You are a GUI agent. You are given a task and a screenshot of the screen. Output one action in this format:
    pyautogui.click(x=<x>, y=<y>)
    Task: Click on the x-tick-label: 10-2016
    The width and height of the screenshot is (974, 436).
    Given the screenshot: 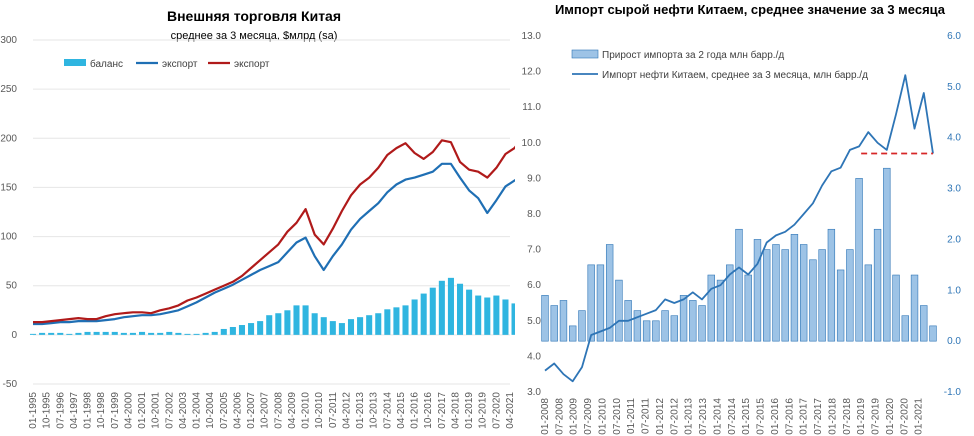 What is the action you would take?
    pyautogui.click(x=428, y=410)
    